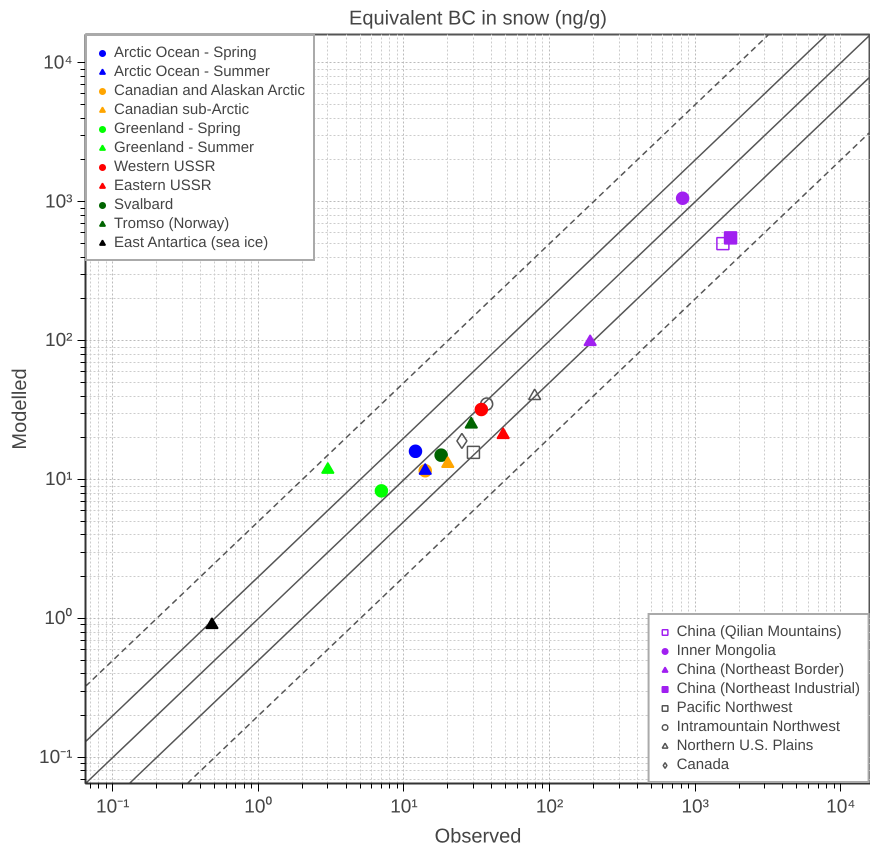 This screenshot has height=856, width=876. Describe the element at coordinates (59, 341) in the screenshot. I see `y-tick-label: 10²` at that location.